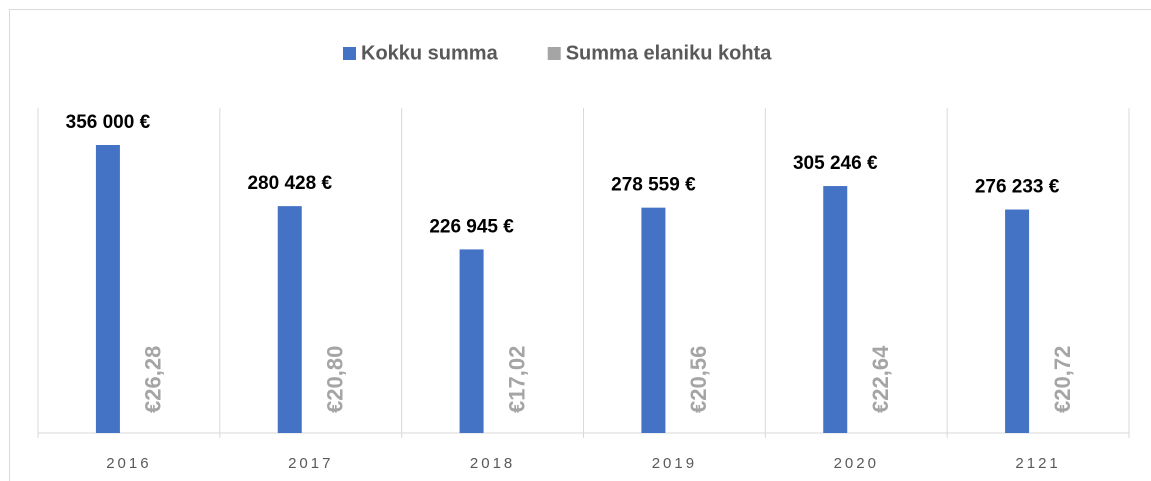 The height and width of the screenshot is (481, 1151). I want to click on data-label: €20,80, so click(335, 379).